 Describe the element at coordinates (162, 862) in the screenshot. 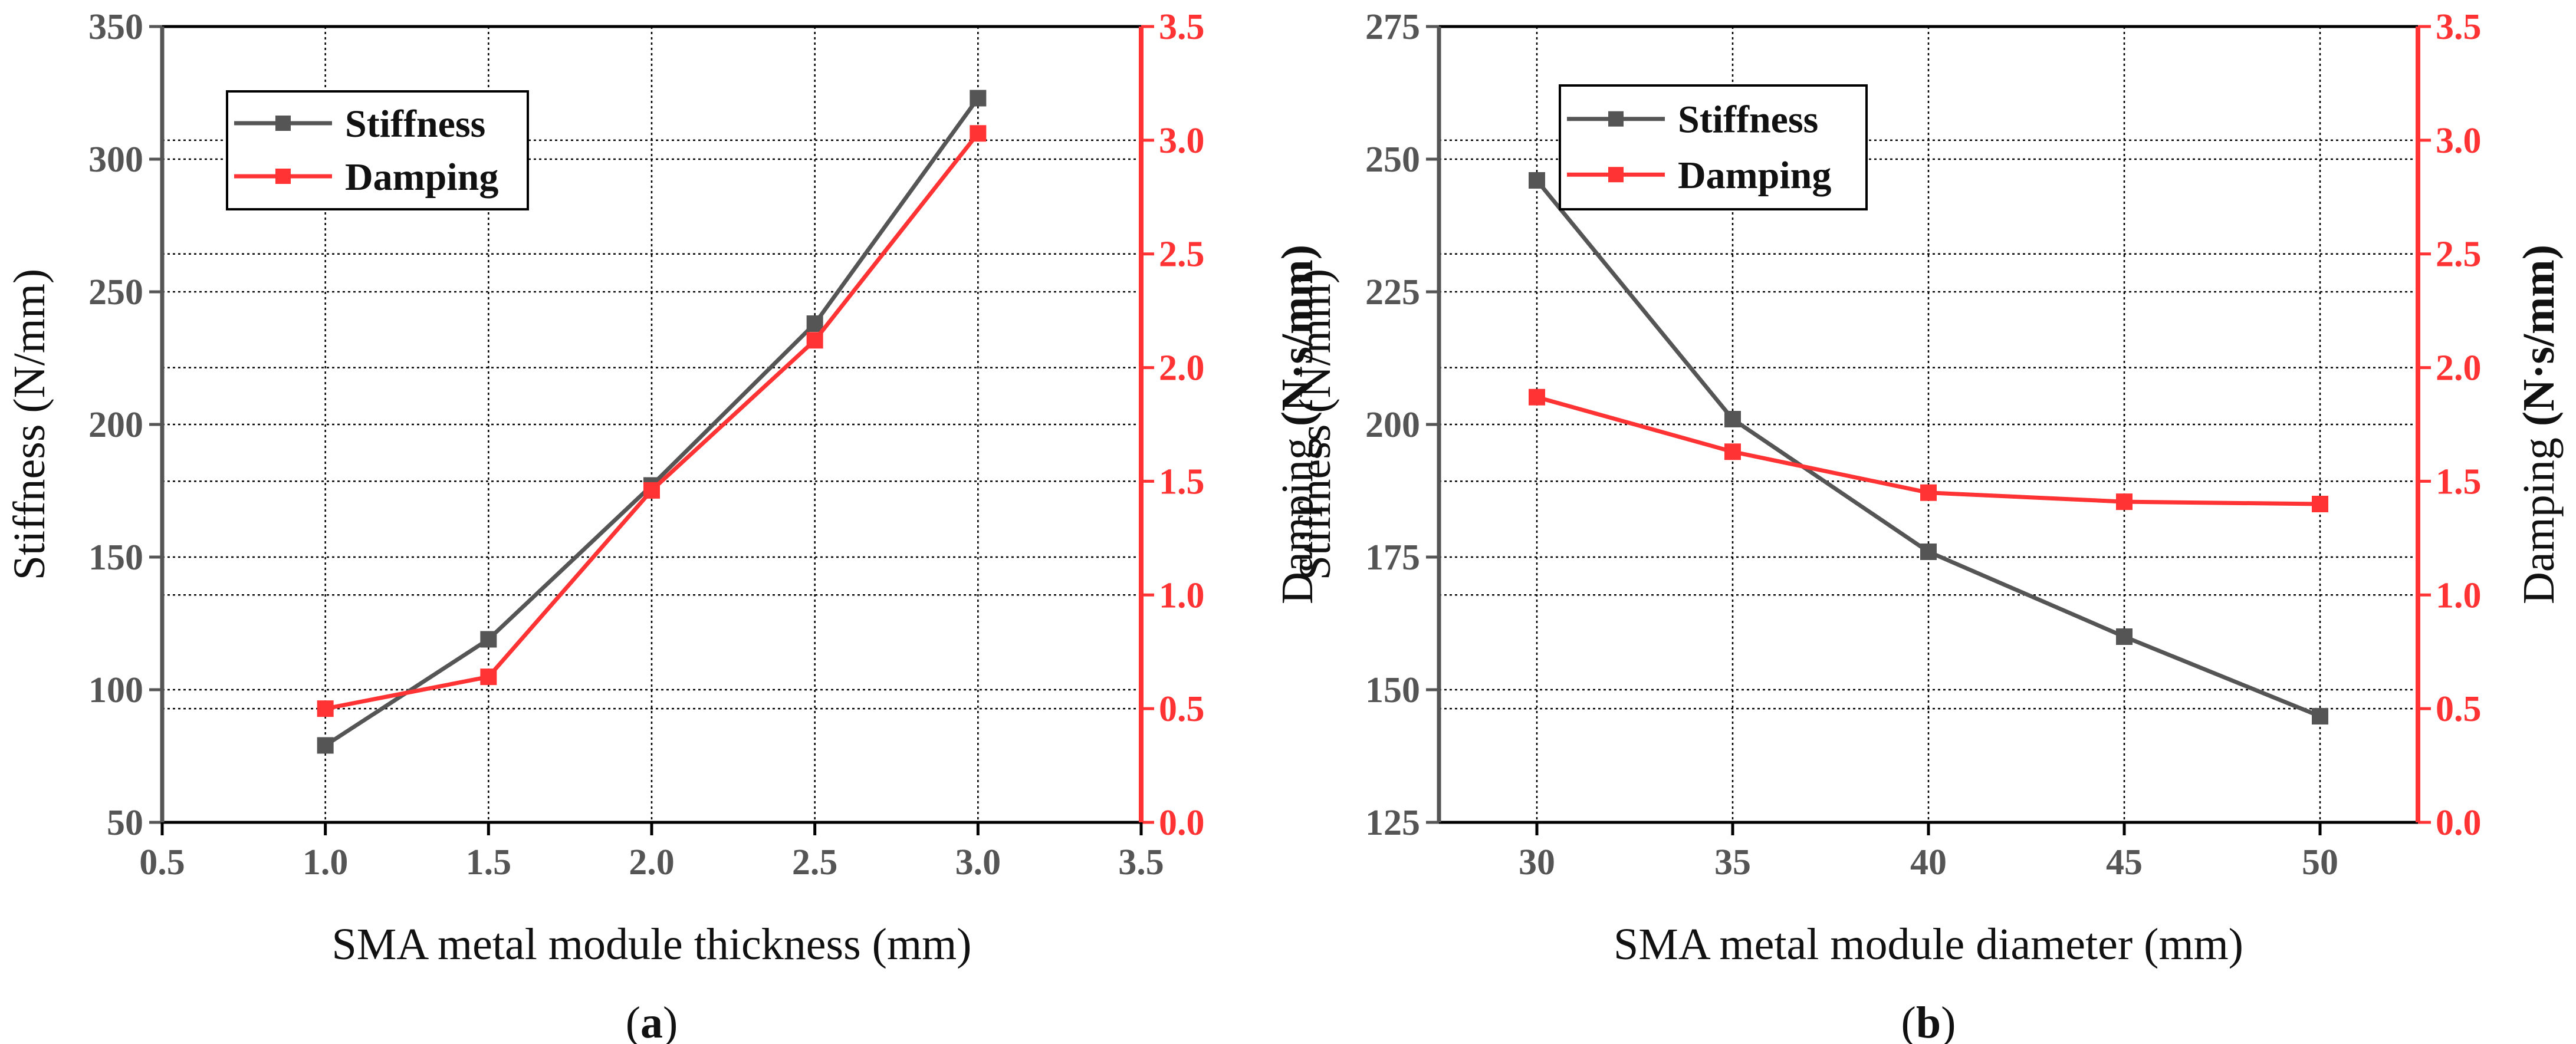

I see `x-tick-label: 0.5` at that location.